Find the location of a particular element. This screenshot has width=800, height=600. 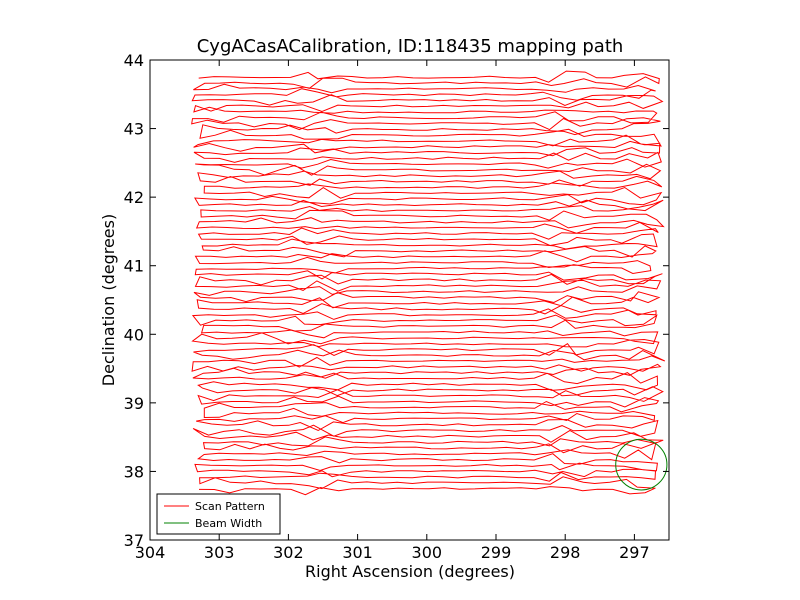

legend: Scan Pattern Beam Width is located at coordinates (218, 514).